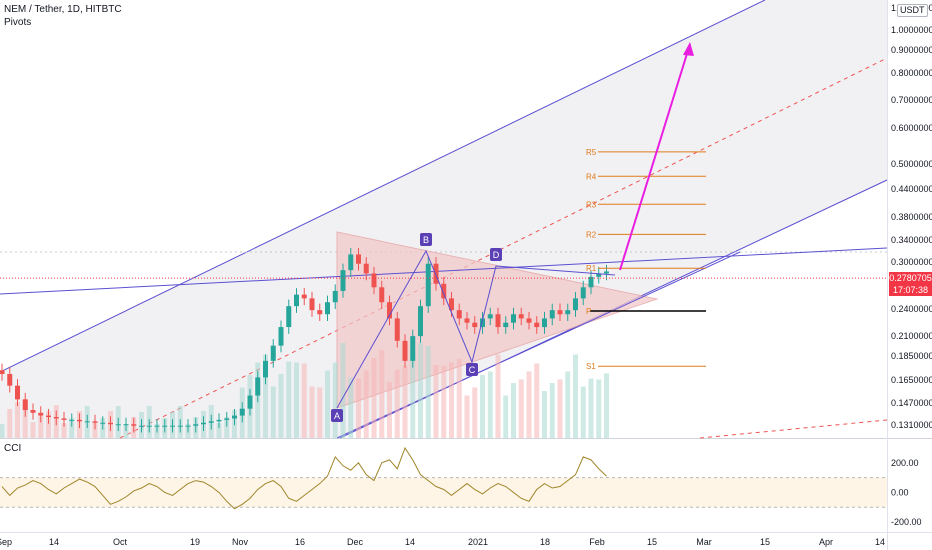  I want to click on time-axis-tick: 15, so click(652, 542).